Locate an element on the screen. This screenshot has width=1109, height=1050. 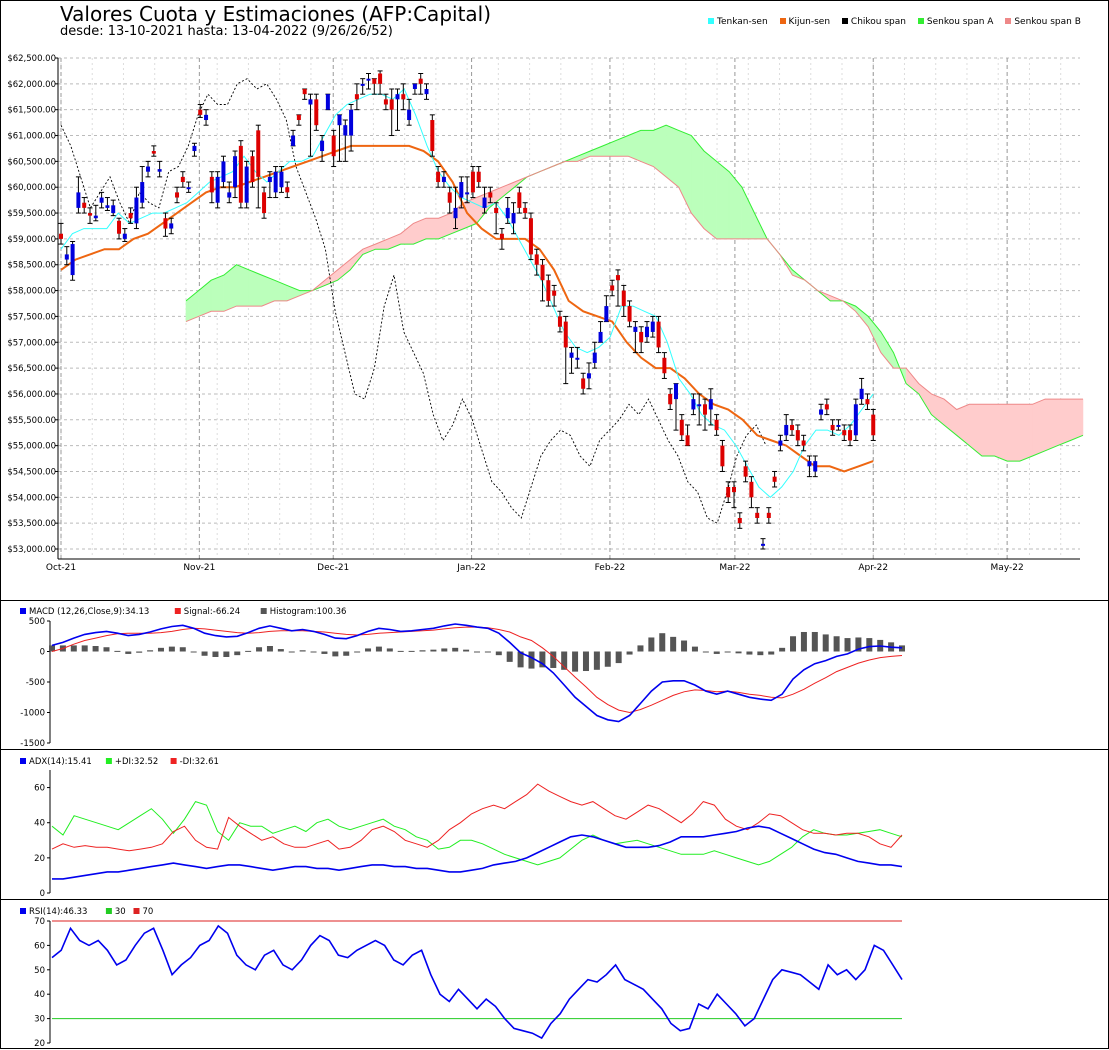
legend-item-span-b: Senkou span B is located at coordinates (1043, 22).